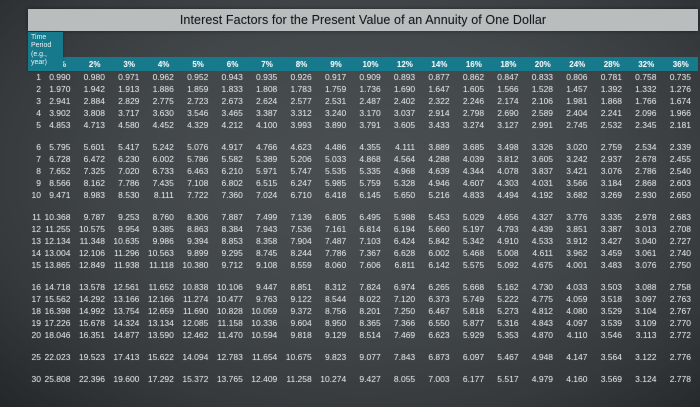 This screenshot has width=700, height=407. What do you see at coordinates (198, 183) in the screenshot?
I see `factor-cell: 7.108` at bounding box center [198, 183].